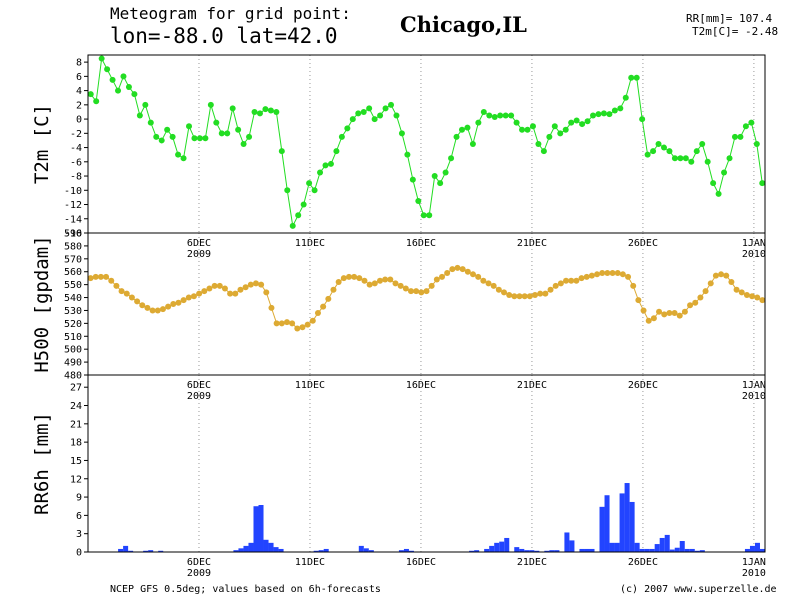 The image size is (800, 600). Describe the element at coordinates (76, 479) in the screenshot. I see `rr6h-y-tick-label: 12` at that location.